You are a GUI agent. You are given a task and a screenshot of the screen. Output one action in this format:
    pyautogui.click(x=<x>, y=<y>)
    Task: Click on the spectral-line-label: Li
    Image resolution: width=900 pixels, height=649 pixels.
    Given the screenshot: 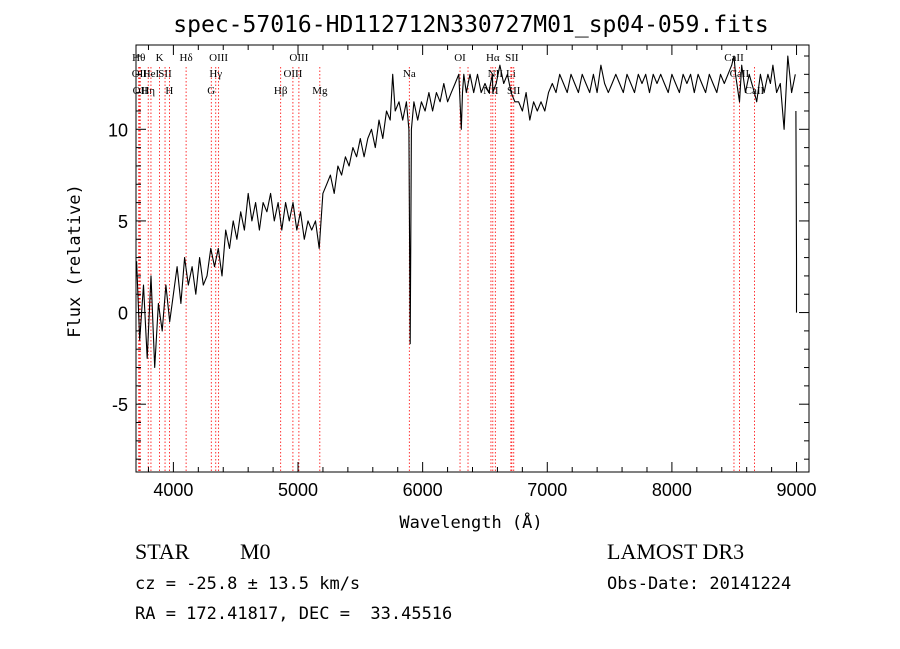 What is the action you would take?
    pyautogui.click(x=511, y=74)
    